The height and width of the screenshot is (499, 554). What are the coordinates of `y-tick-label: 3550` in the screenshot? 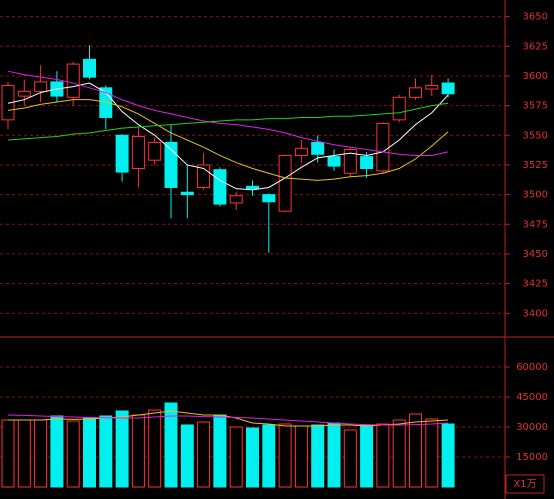 It's located at (535, 135).